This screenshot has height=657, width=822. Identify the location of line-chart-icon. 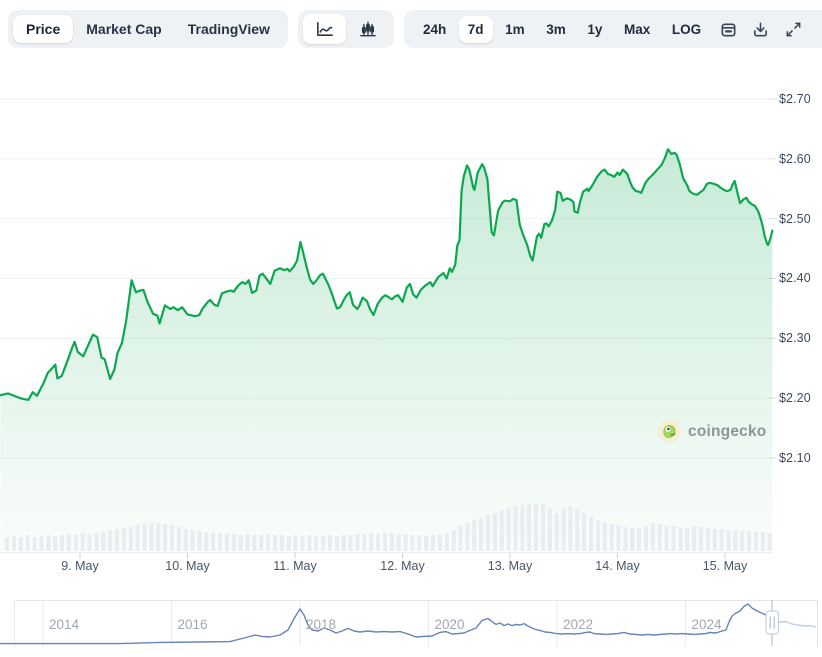
(324, 28).